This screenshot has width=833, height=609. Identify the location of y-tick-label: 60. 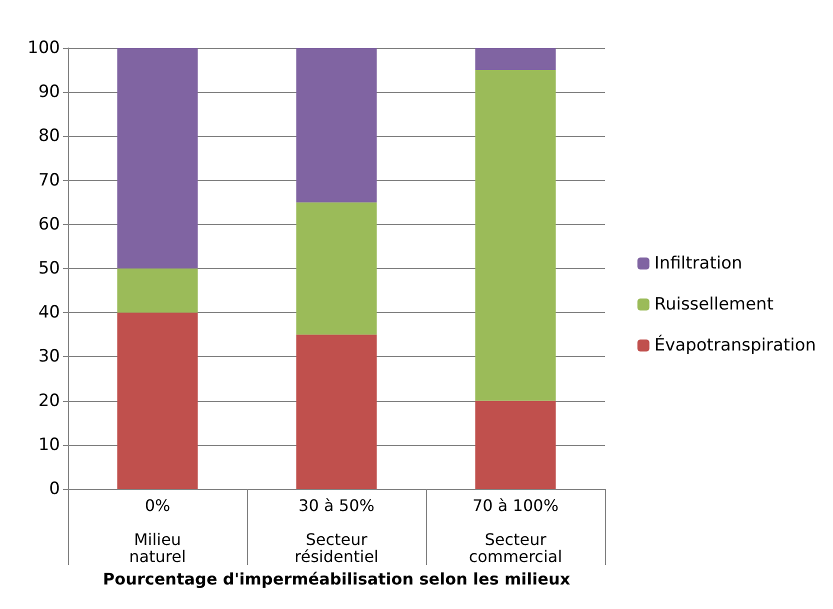
(49, 224).